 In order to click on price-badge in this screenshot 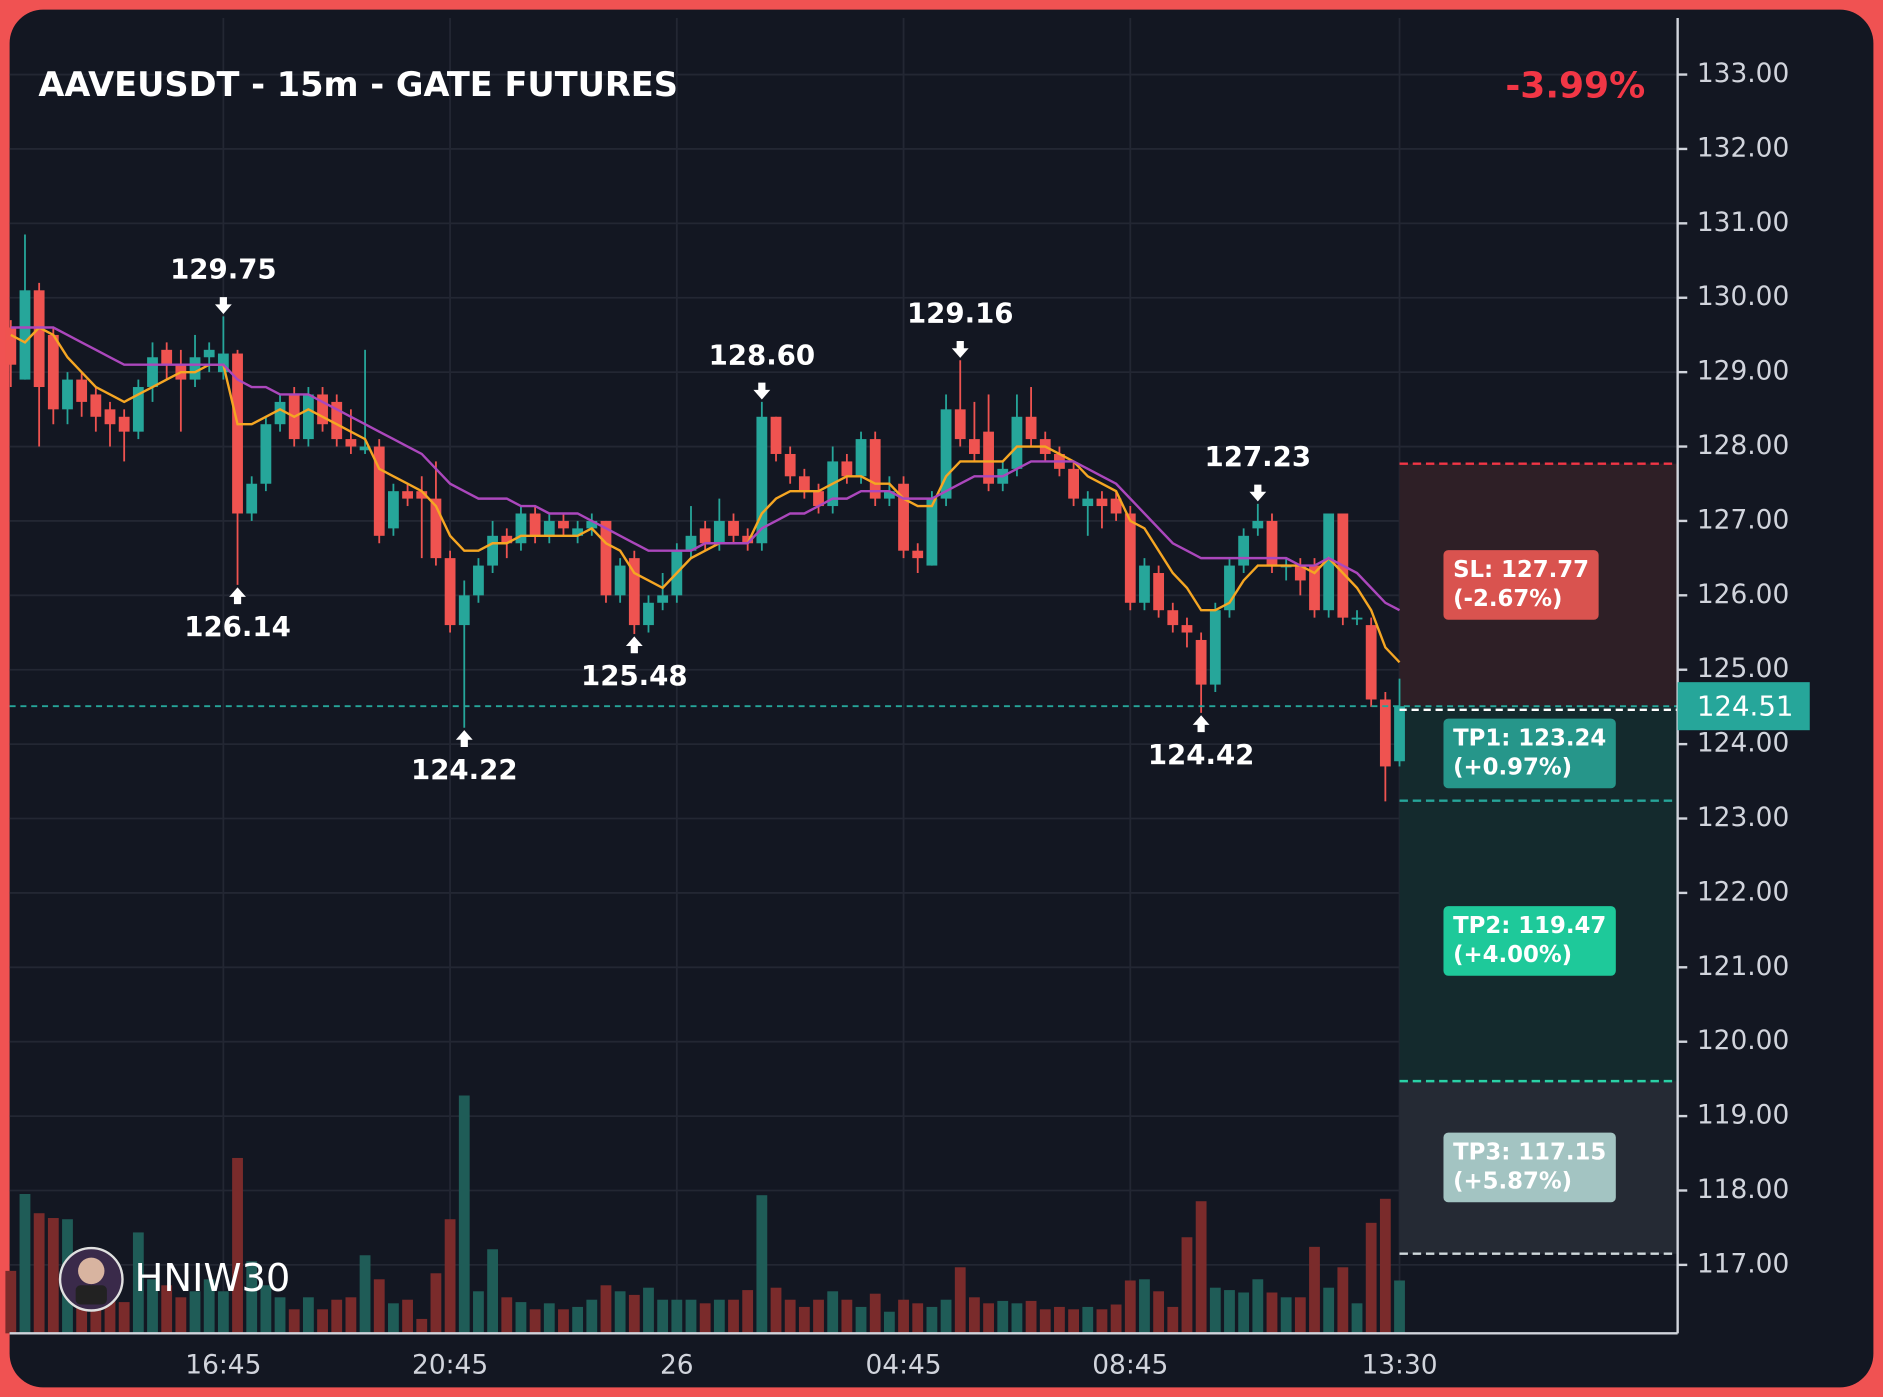, I will do `click(1743, 706)`.